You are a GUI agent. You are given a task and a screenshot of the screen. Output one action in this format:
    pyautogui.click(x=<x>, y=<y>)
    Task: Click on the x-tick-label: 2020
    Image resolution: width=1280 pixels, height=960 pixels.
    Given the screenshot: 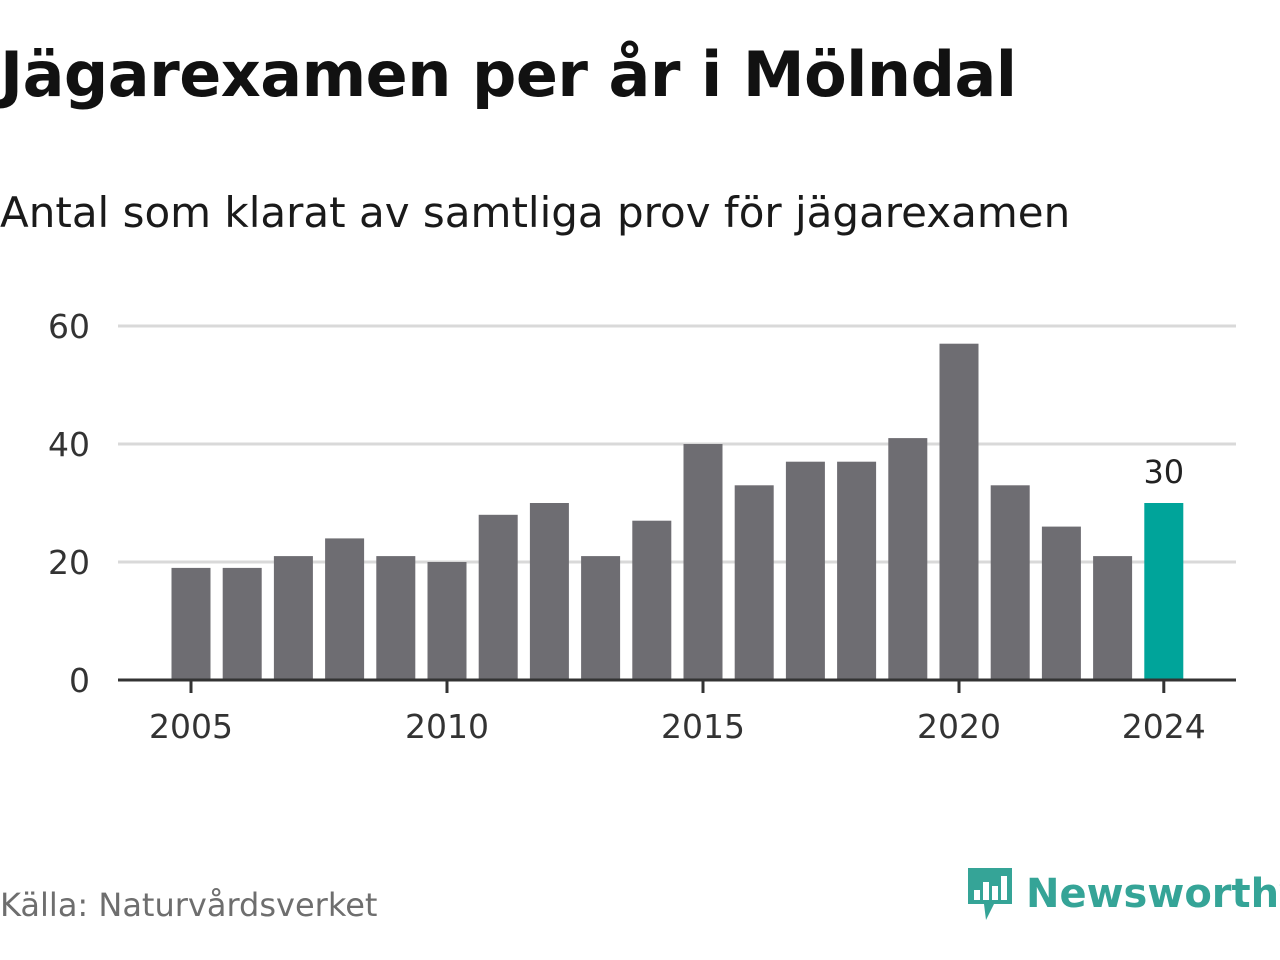 What is the action you would take?
    pyautogui.click(x=959, y=726)
    